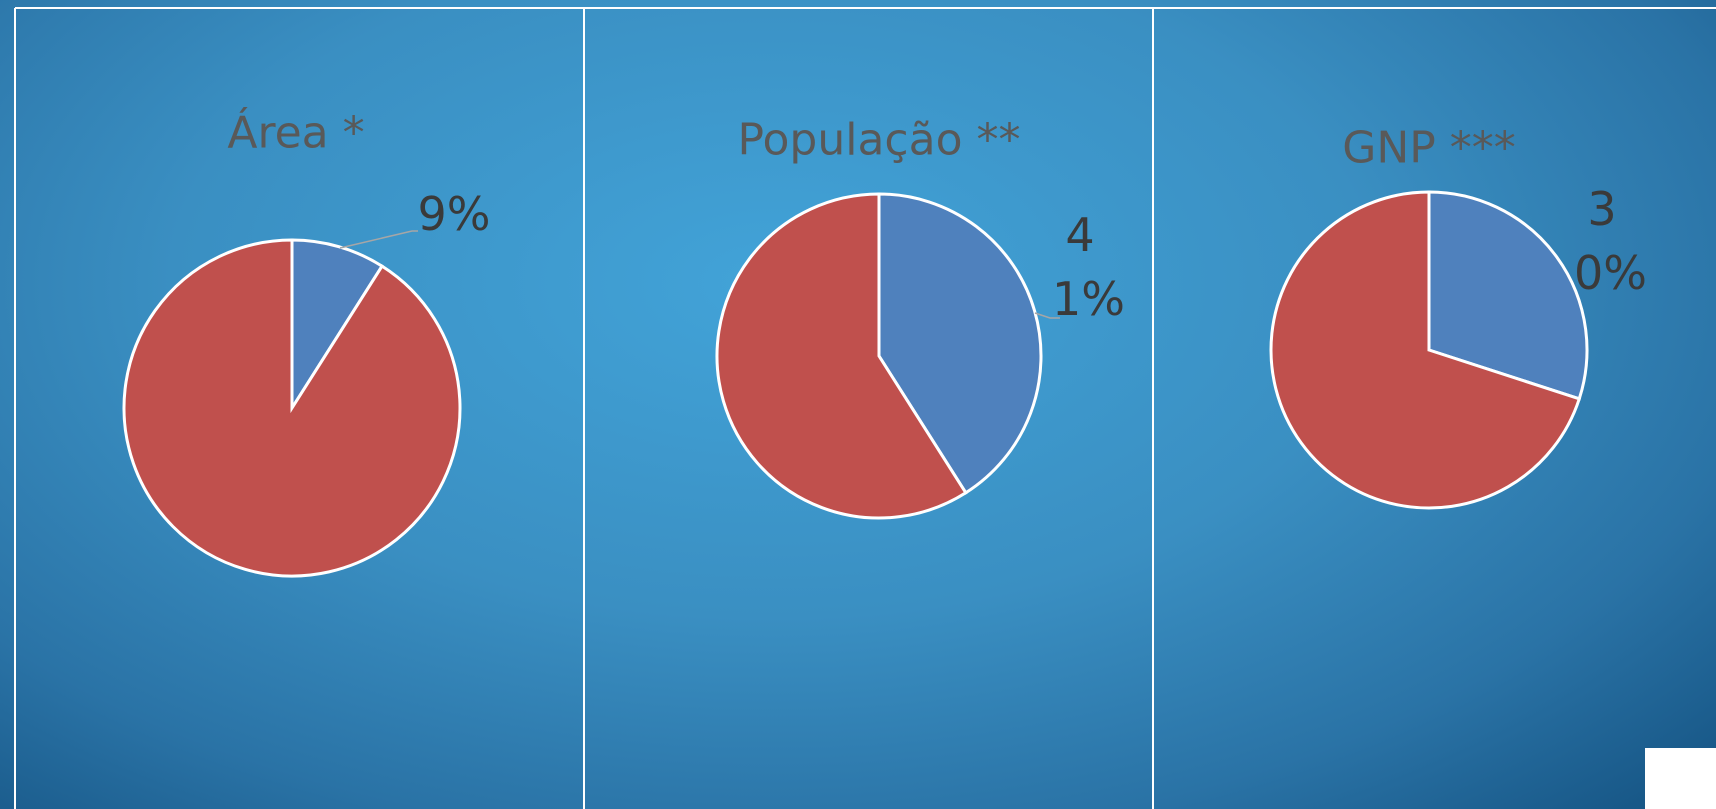 Image resolution: width=1716 pixels, height=809 pixels. I want to click on data-label: 41%, so click(1088, 267).